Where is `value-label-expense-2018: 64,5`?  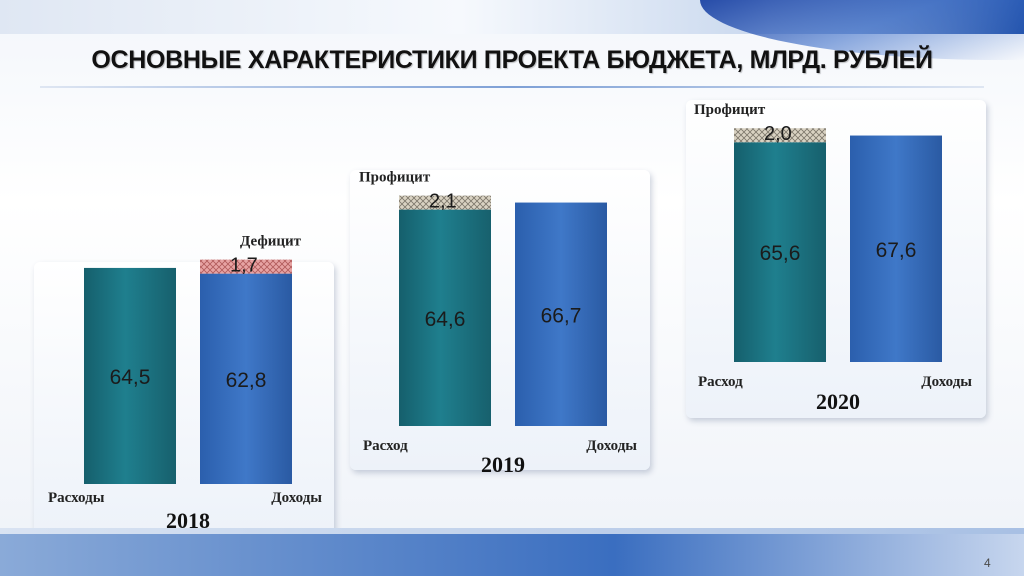
value-label-expense-2018: 64,5 is located at coordinates (130, 377).